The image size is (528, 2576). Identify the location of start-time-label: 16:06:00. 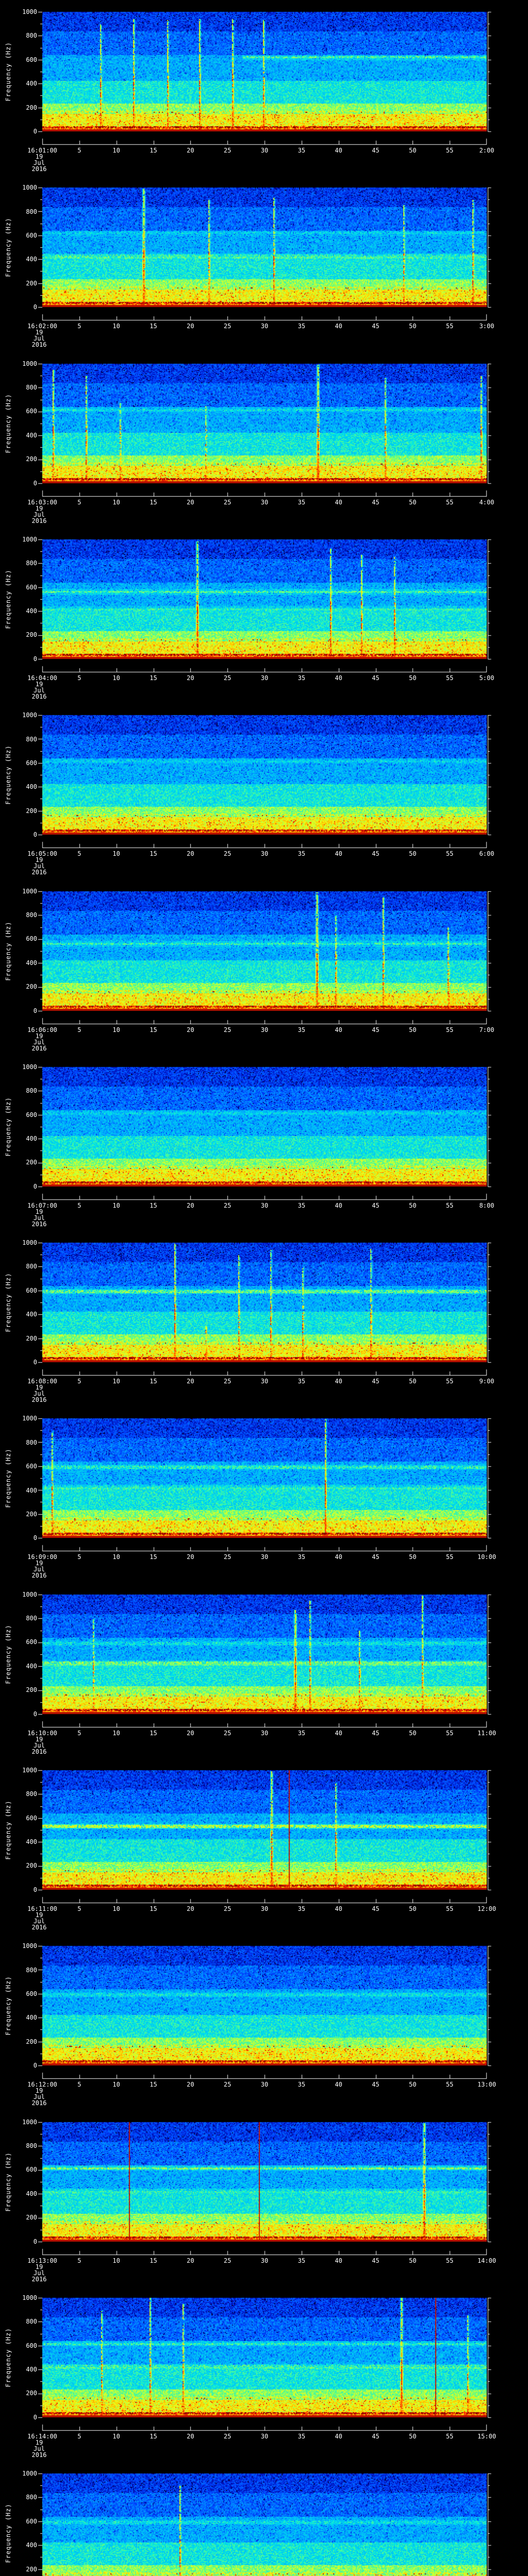
(42, 1029).